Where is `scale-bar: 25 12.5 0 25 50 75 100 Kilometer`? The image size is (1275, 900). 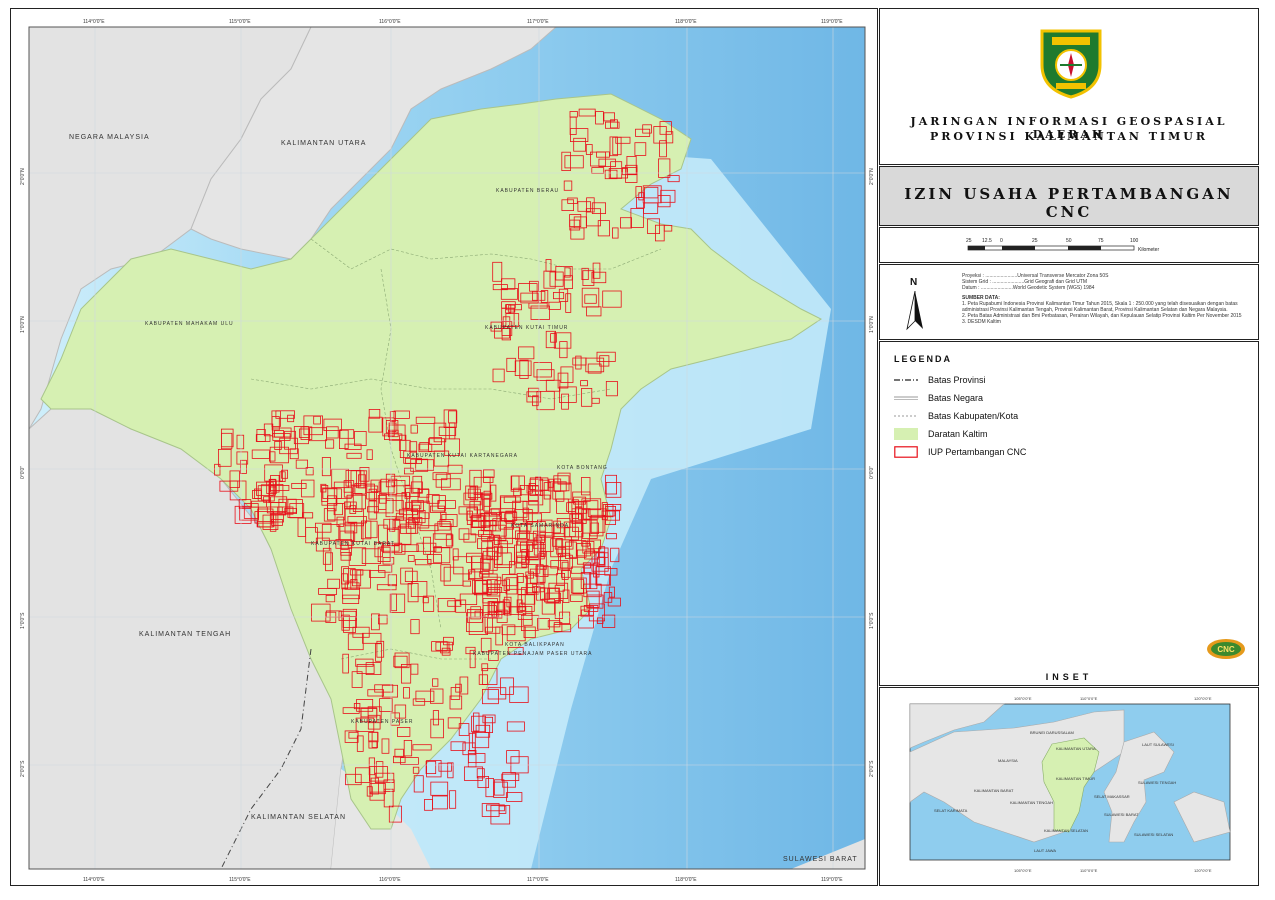 scale-bar: 25 12.5 0 25 50 75 100 Kilometer is located at coordinates (1062, 245).